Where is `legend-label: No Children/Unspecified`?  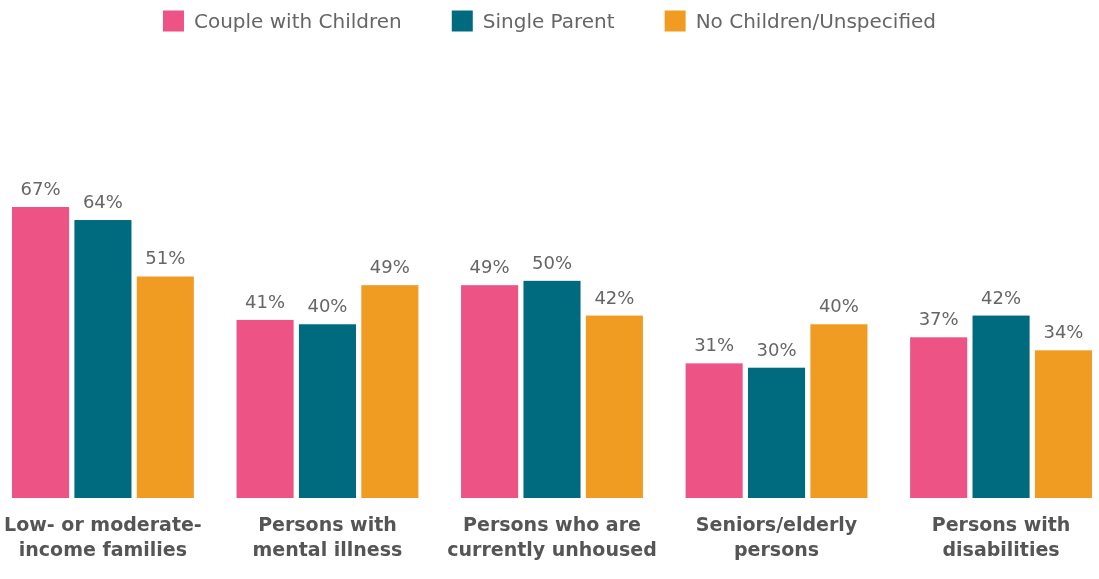
legend-label: No Children/Unspecified is located at coordinates (816, 21).